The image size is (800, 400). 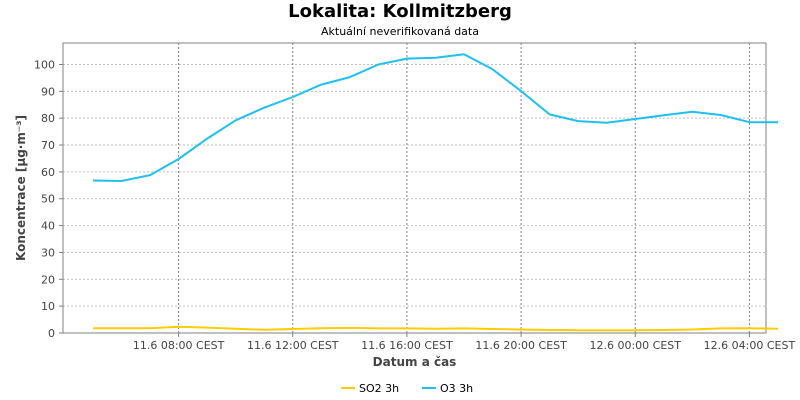 What do you see at coordinates (48, 91) in the screenshot?
I see `y-tick-label: 90` at bounding box center [48, 91].